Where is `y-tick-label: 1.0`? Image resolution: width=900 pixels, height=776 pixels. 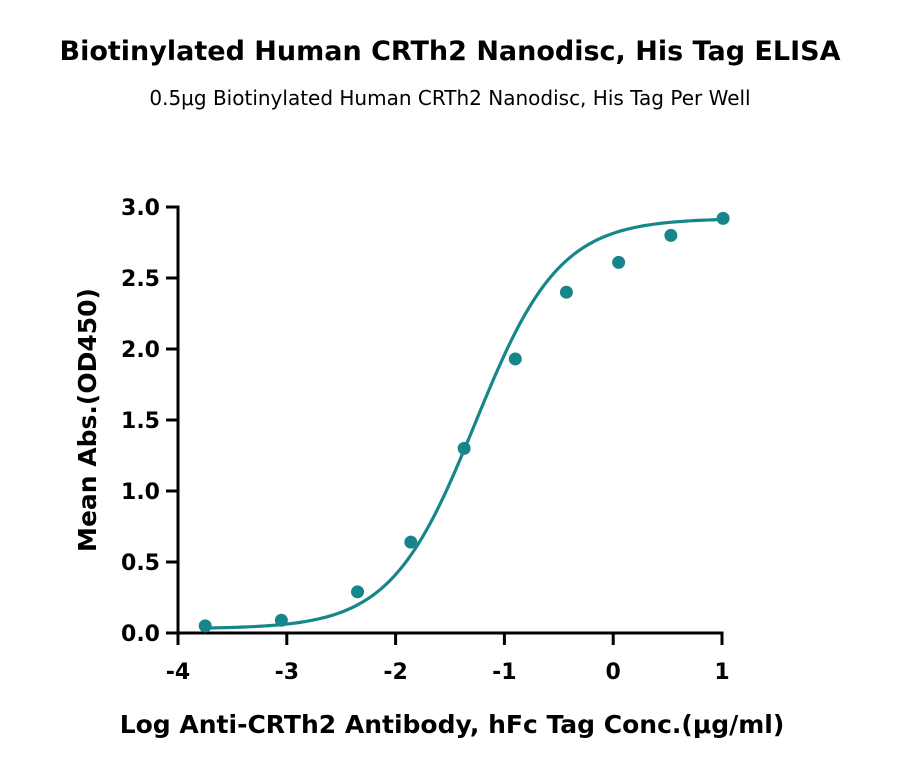
y-tick-label: 1.0 is located at coordinates (140, 492).